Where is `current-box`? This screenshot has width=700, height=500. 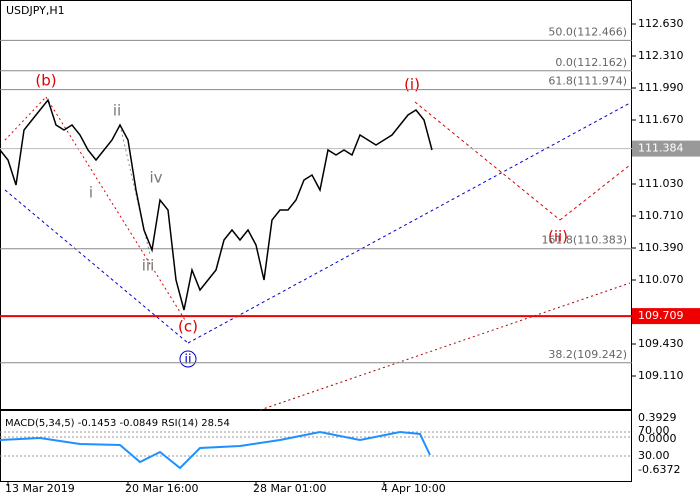 current-box is located at coordinates (666, 148).